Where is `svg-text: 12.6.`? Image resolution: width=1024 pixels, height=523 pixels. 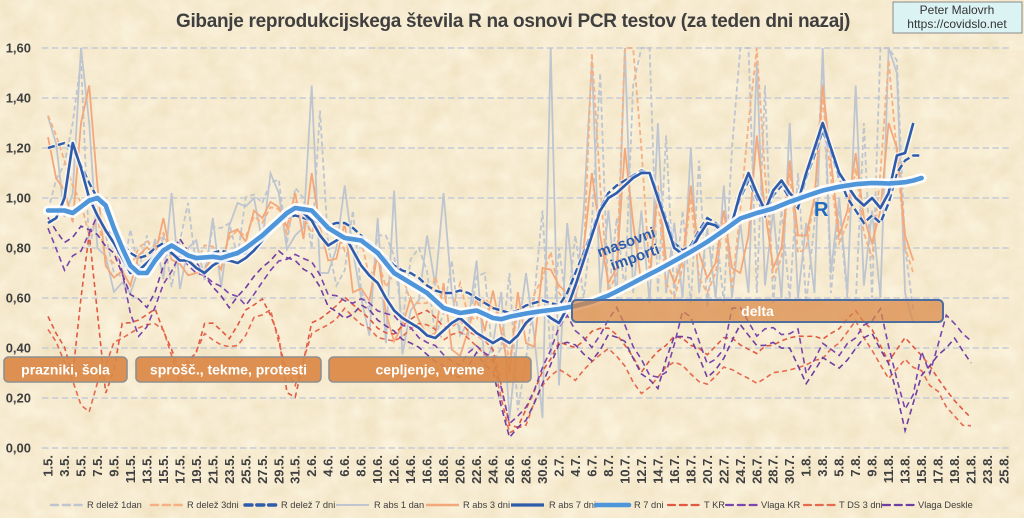
svg-text: 12.6. is located at coordinates (394, 469).